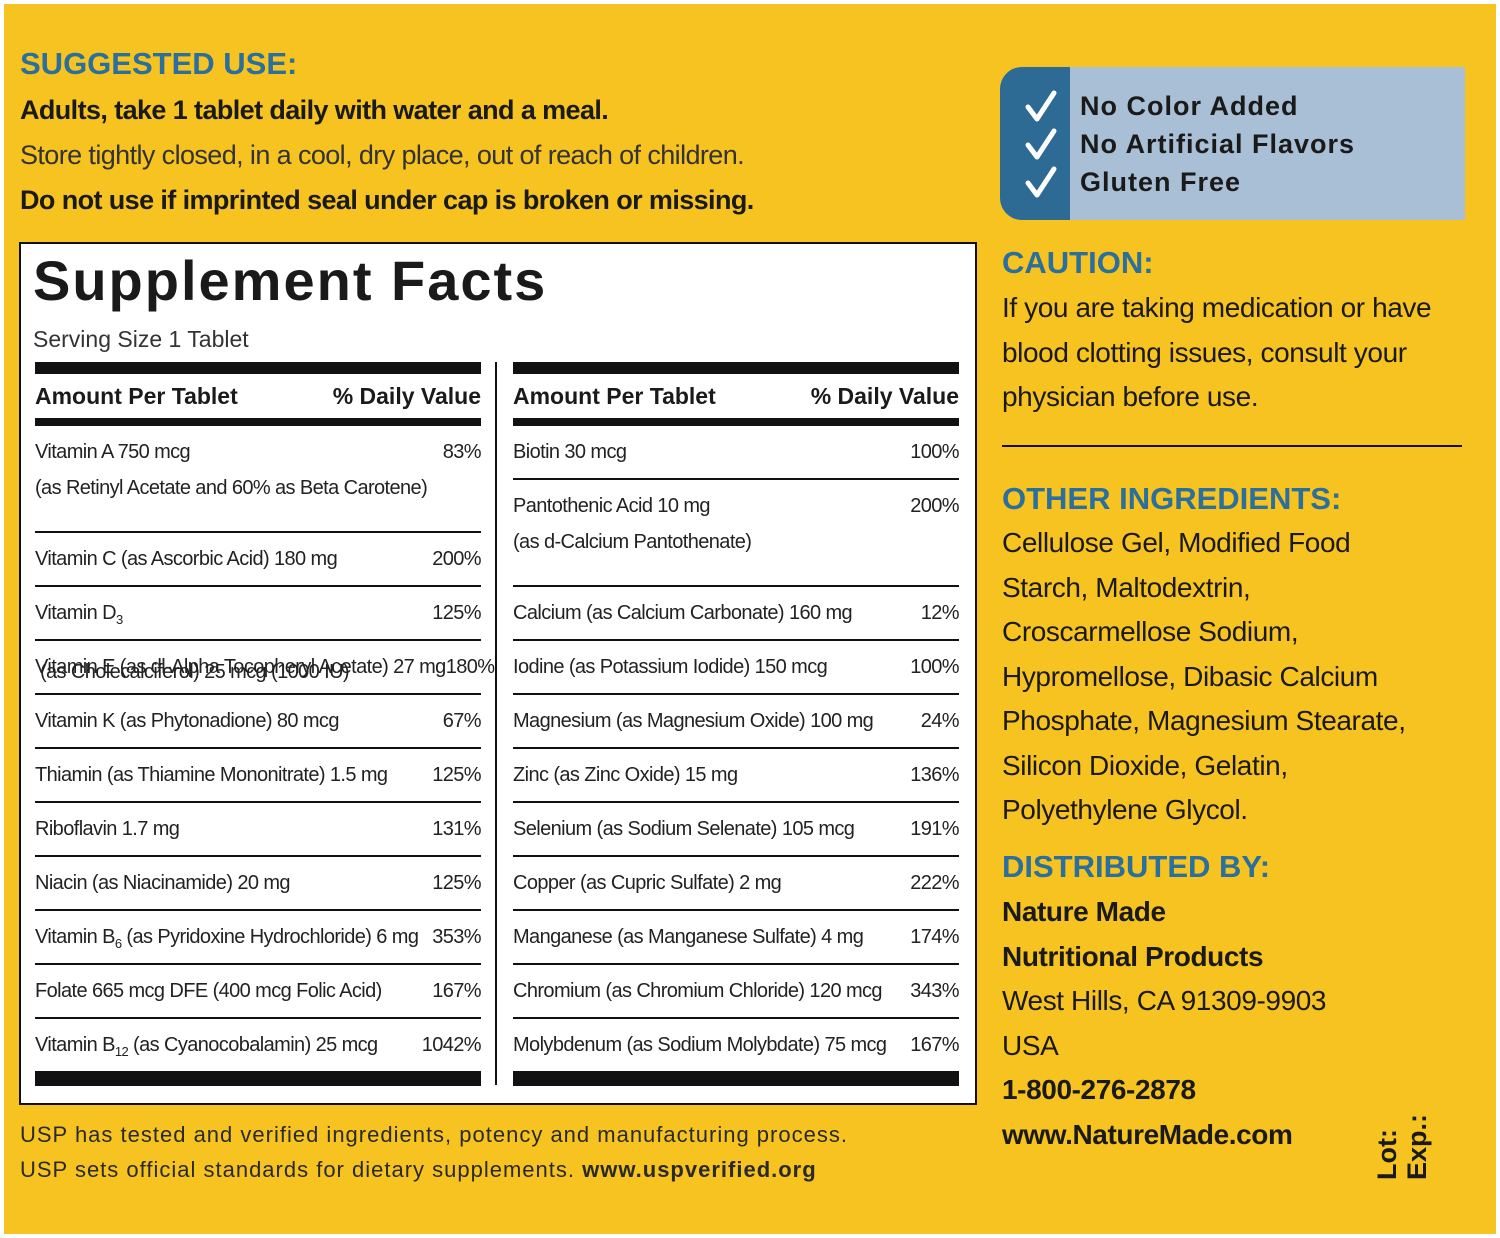 The height and width of the screenshot is (1238, 1500). Describe the element at coordinates (118, 943) in the screenshot. I see `subscript: 6` at that location.